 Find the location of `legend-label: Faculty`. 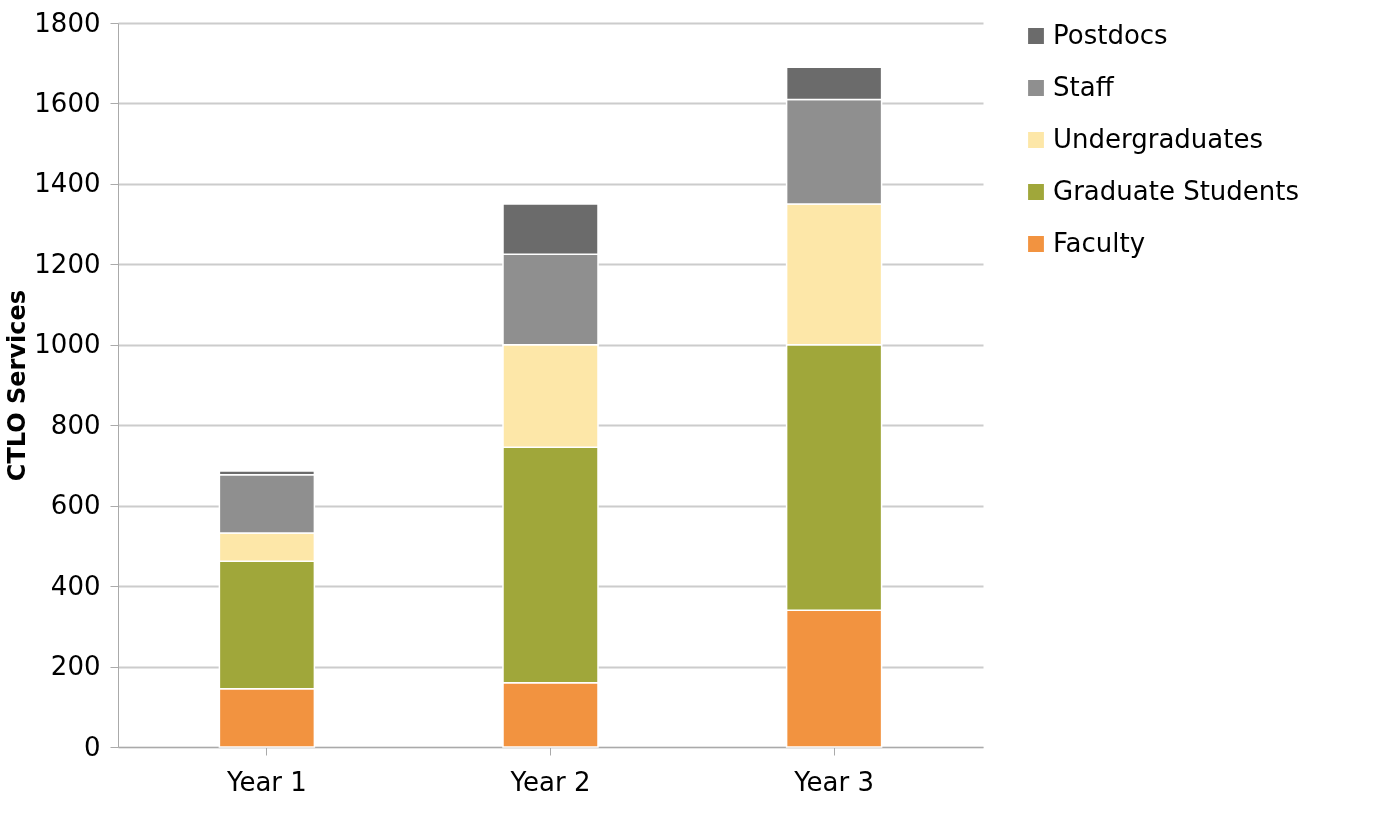

legend-label: Faculty is located at coordinates (1099, 243).